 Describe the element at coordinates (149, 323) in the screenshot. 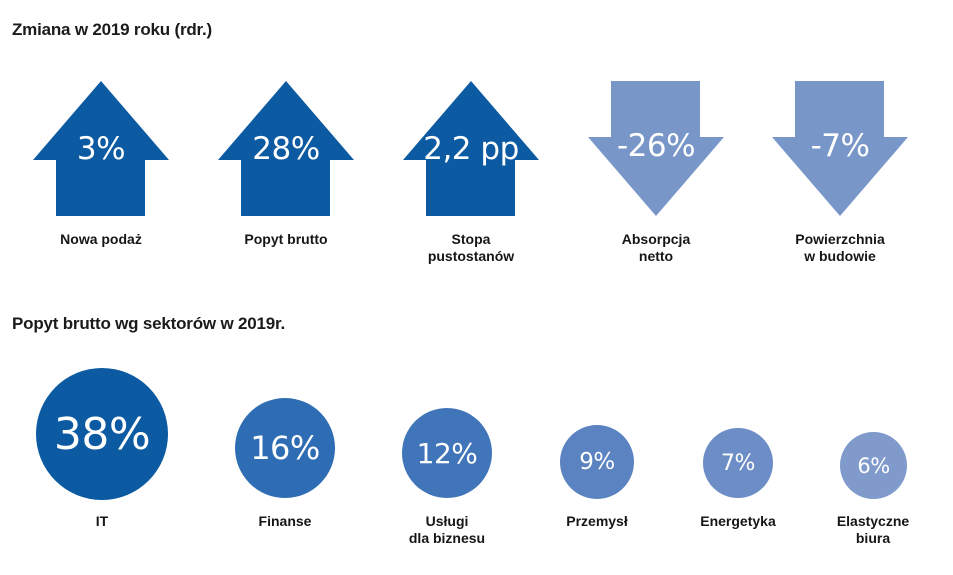

I see `section-title-demand-by-sector: Popyt brutto wg sektorów w 2019r.` at that location.